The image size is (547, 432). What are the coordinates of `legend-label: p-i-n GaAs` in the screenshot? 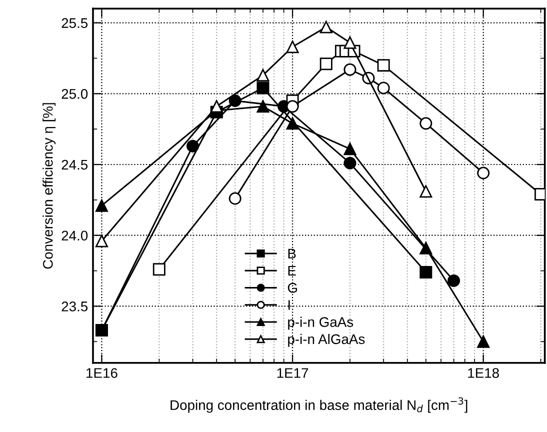 It's located at (321, 323).